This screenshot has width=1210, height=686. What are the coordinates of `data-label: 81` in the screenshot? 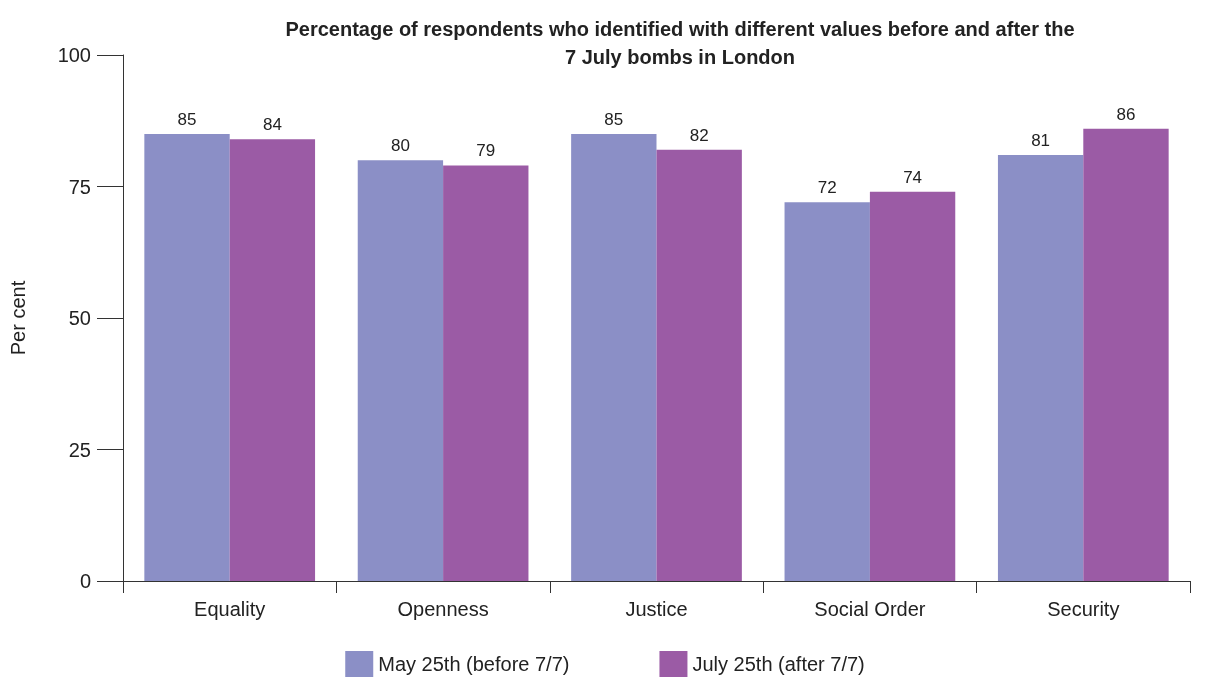 It's located at (1041, 140).